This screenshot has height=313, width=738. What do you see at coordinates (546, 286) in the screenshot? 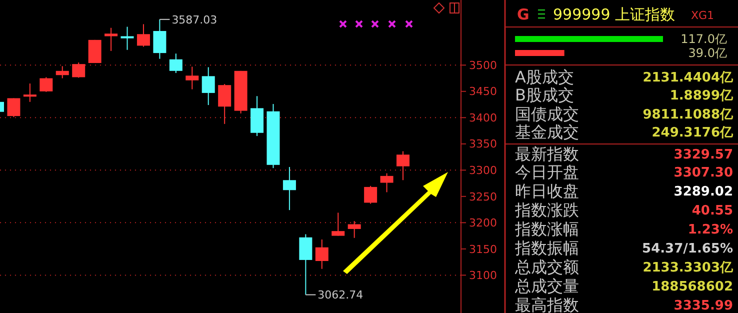
I see `text: 总成交量` at bounding box center [546, 286].